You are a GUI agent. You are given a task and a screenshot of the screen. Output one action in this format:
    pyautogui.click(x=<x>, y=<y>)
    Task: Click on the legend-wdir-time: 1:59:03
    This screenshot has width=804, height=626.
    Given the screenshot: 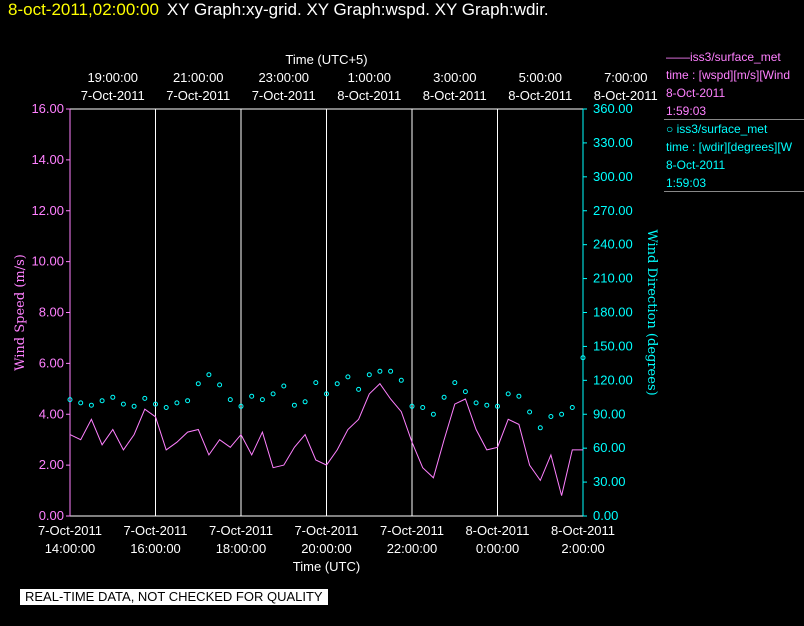 What is the action you would take?
    pyautogui.click(x=686, y=183)
    